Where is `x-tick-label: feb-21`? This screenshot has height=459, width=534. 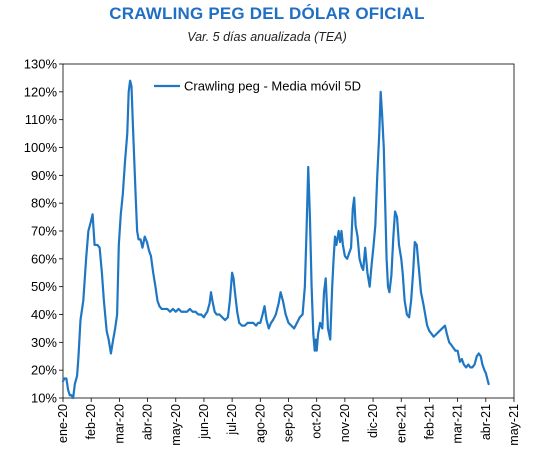 x-tick-label: feb-21 is located at coordinates (429, 421).